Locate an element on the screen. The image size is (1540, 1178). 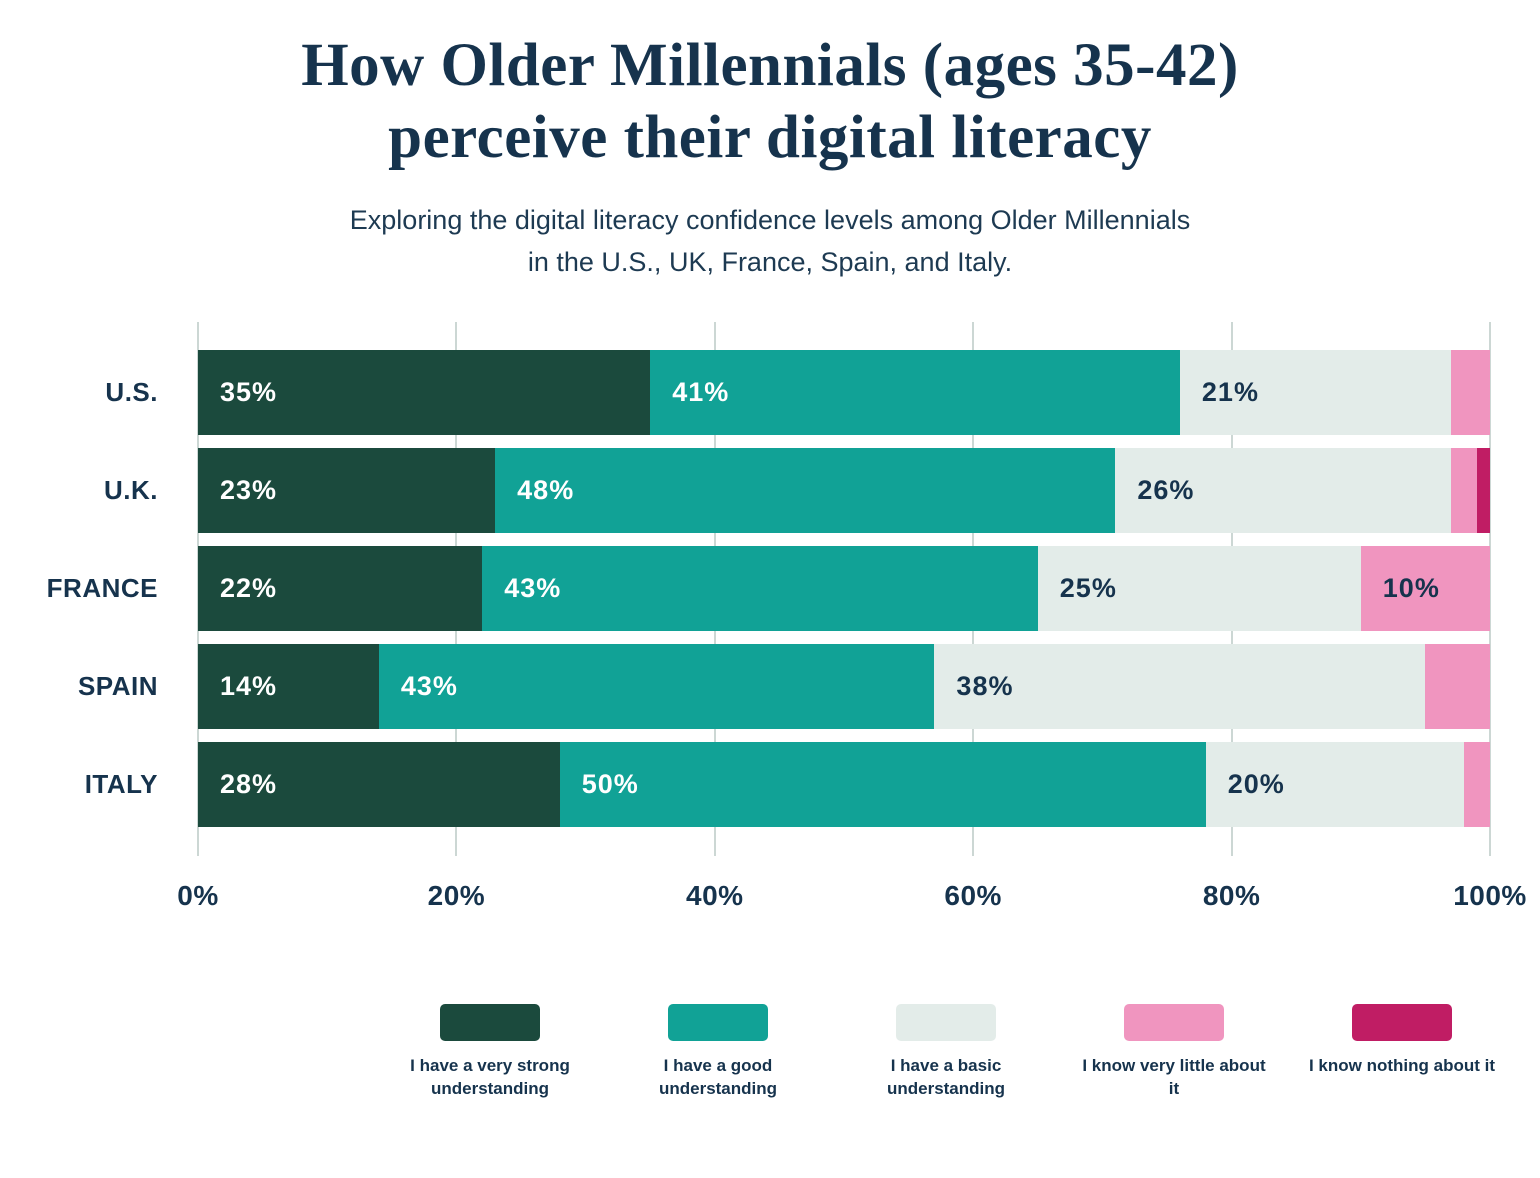
bar-row: 35% 41% 21% is located at coordinates (844, 393).